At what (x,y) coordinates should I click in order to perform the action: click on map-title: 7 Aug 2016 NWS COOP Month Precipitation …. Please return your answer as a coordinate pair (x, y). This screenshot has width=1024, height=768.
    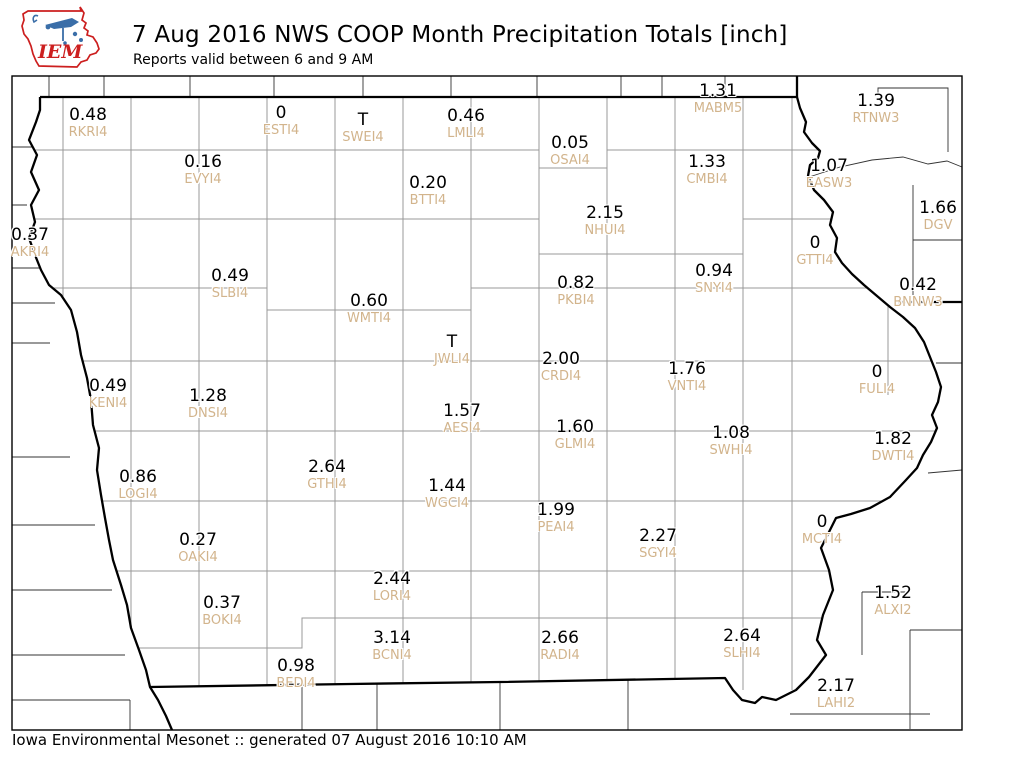
    Looking at the image, I should click on (460, 35).